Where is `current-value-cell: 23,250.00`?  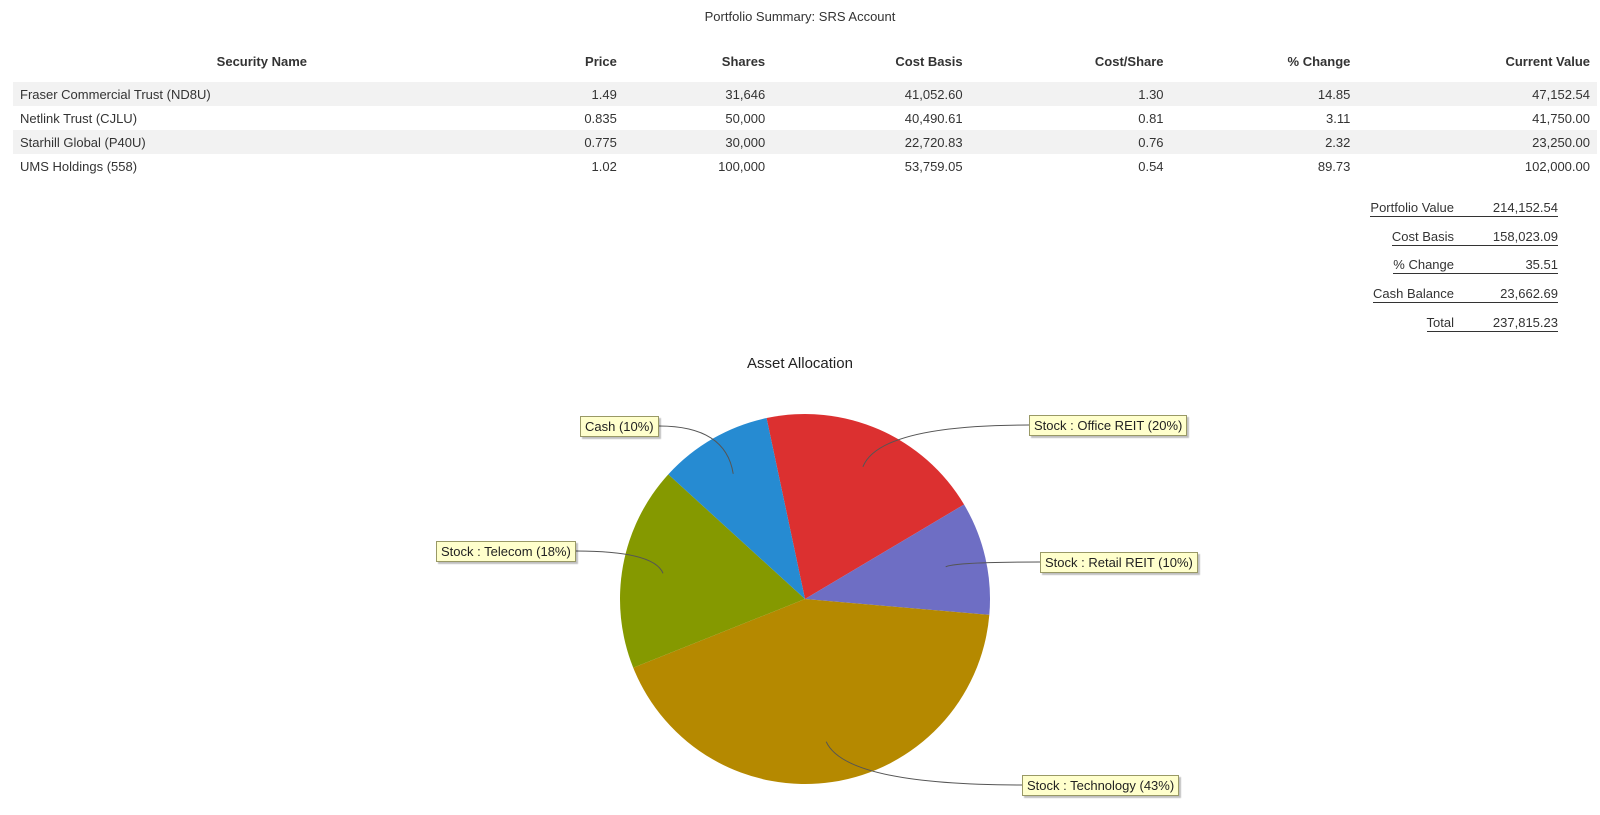 current-value-cell: 23,250.00 is located at coordinates (1477, 142).